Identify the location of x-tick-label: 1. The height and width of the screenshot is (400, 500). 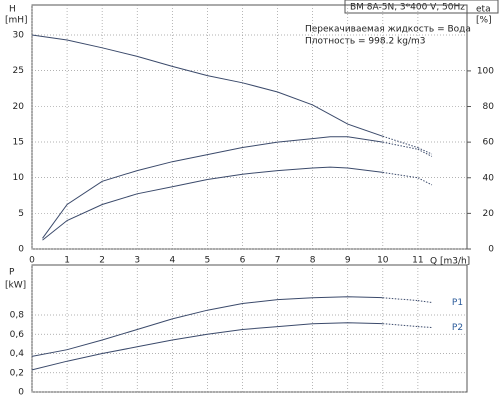
(67, 261).